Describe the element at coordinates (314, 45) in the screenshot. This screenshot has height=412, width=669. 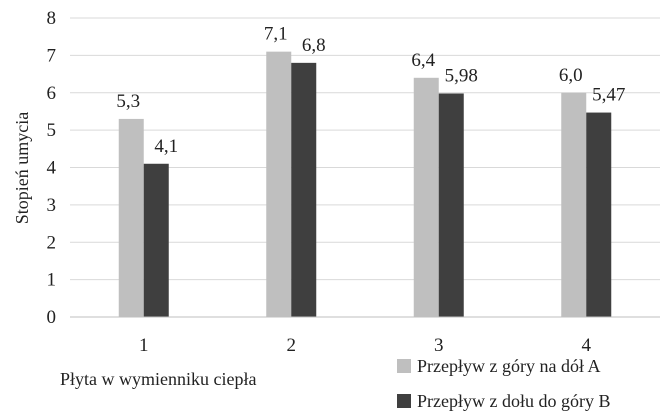
I see `data-label: 6,8` at that location.